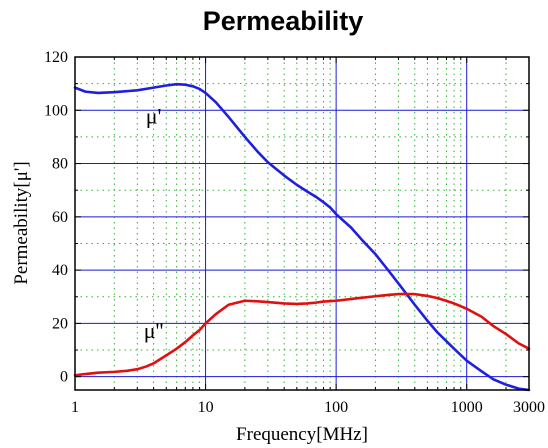 The image size is (548, 448). Describe the element at coordinates (336, 407) in the screenshot. I see `x-tick-label: 100` at that location.